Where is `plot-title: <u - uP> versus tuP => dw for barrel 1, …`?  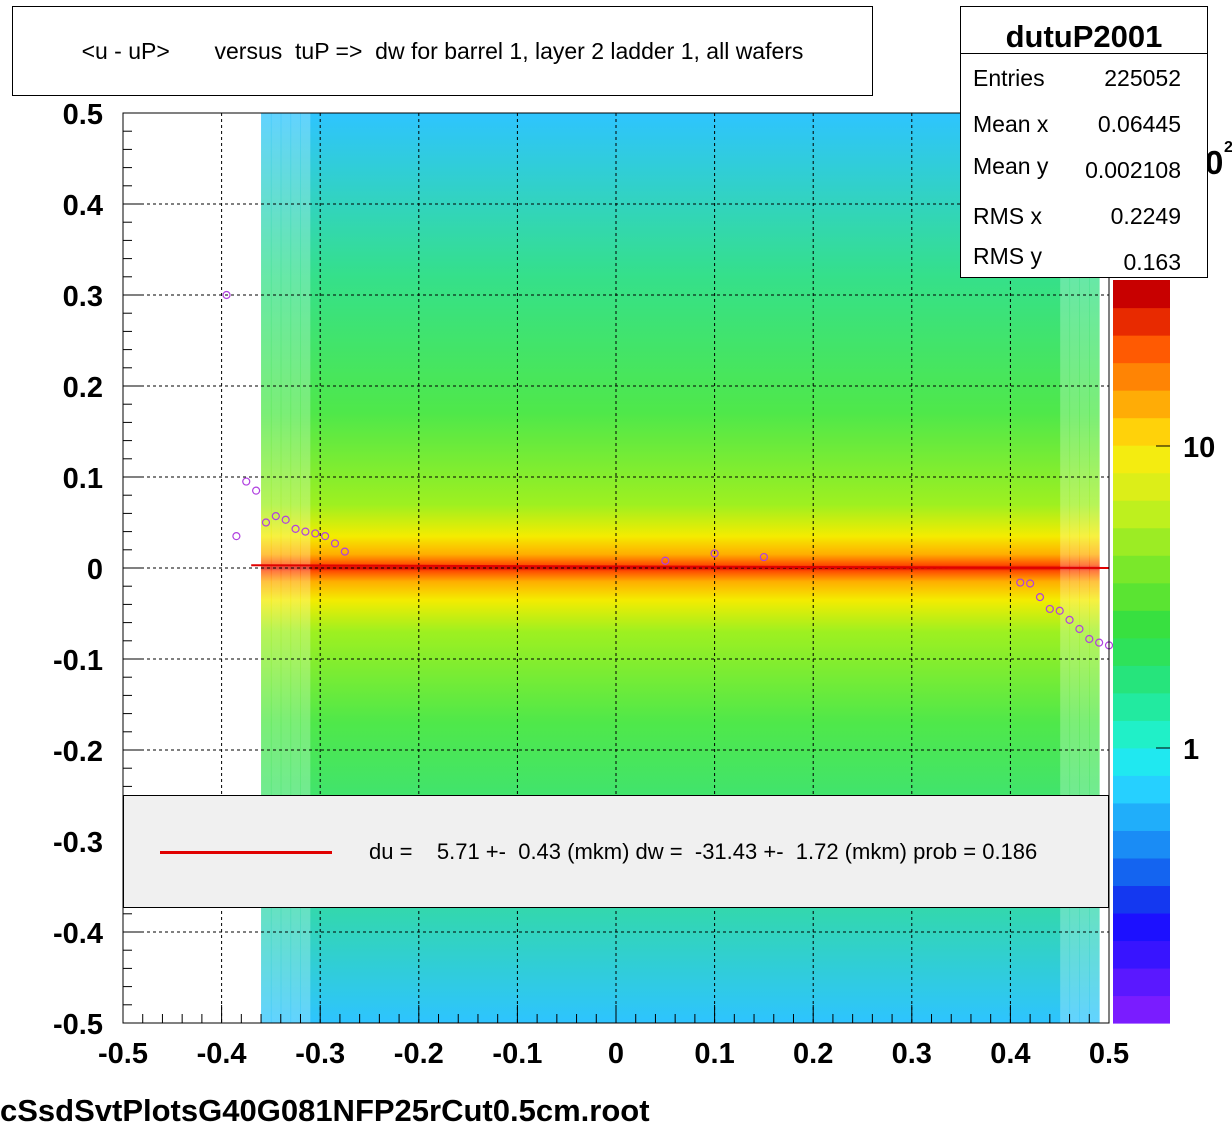 plot-title: <u - uP> versus tuP => dw for barrel 1, … is located at coordinates (442, 51).